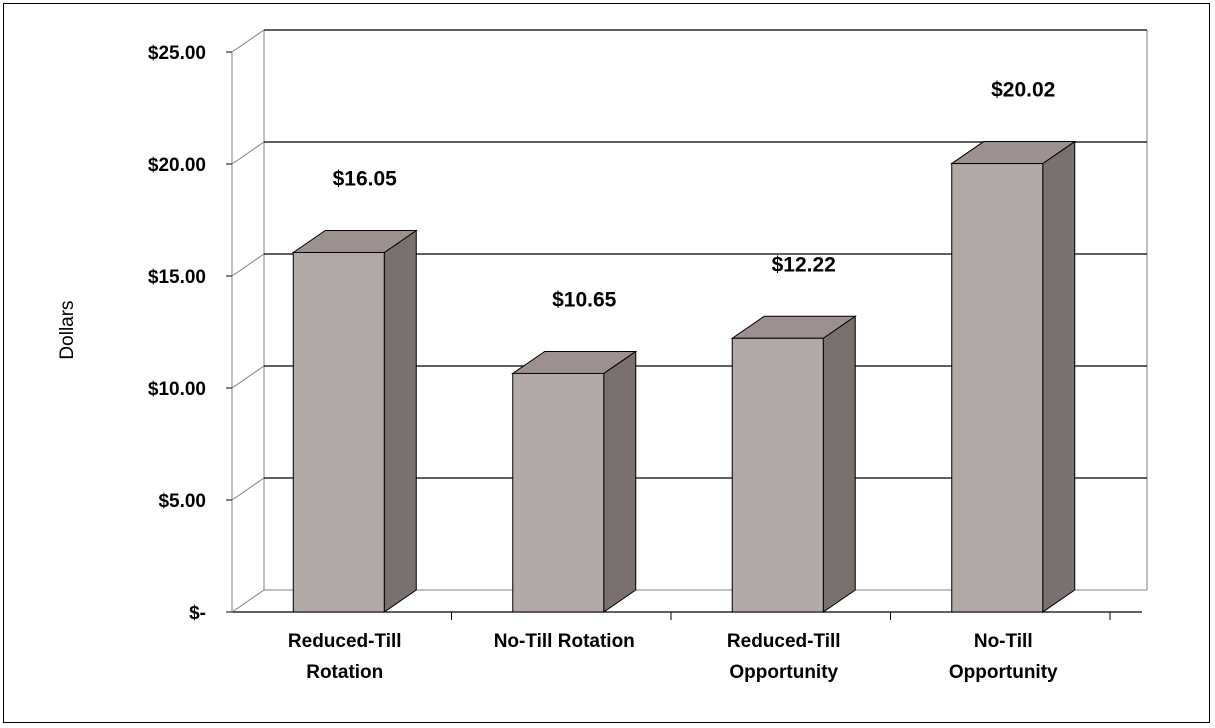 The image size is (1215, 728). Describe the element at coordinates (177, 165) in the screenshot. I see `y-tick-label: $20.00` at that location.